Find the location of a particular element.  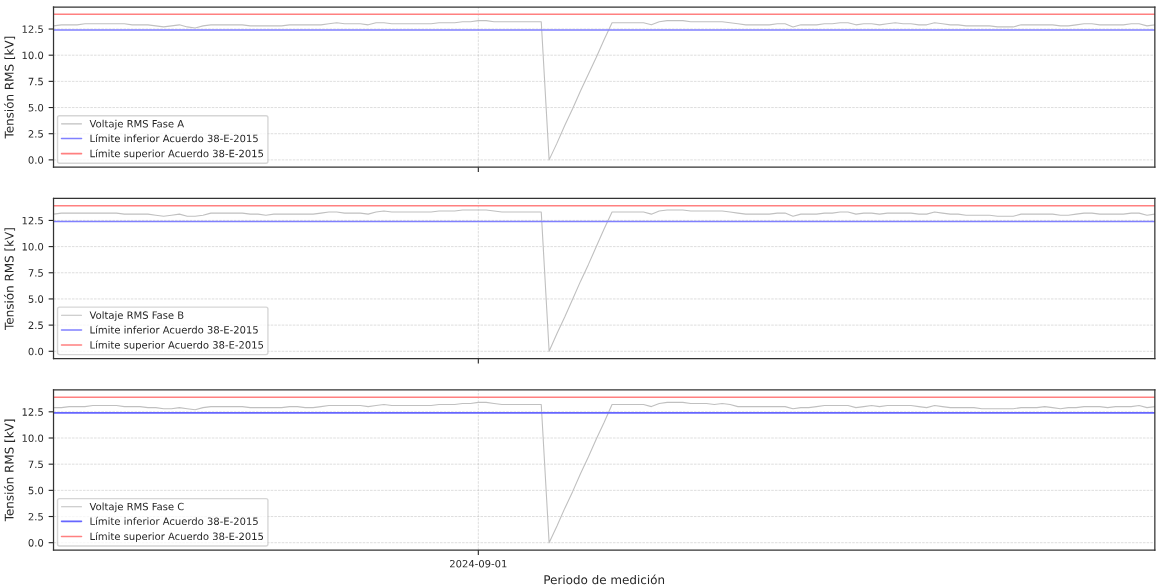

x-tick-label: 2024-09-01 is located at coordinates (478, 563).